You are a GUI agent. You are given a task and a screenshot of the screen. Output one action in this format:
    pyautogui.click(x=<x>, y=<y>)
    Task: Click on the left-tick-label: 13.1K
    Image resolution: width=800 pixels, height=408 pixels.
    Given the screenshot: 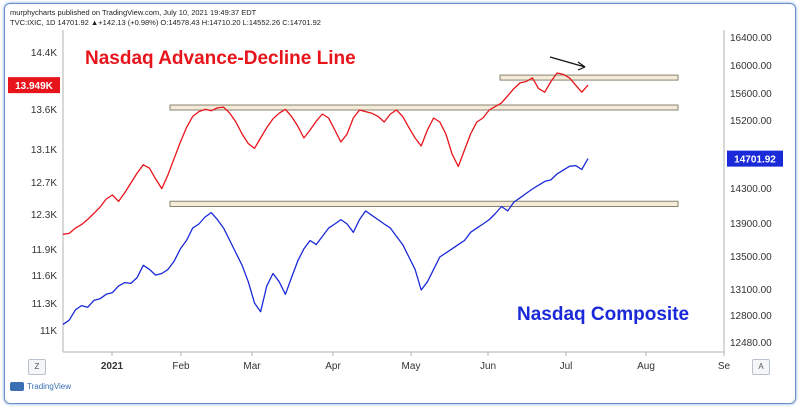 What is the action you would take?
    pyautogui.click(x=44, y=150)
    